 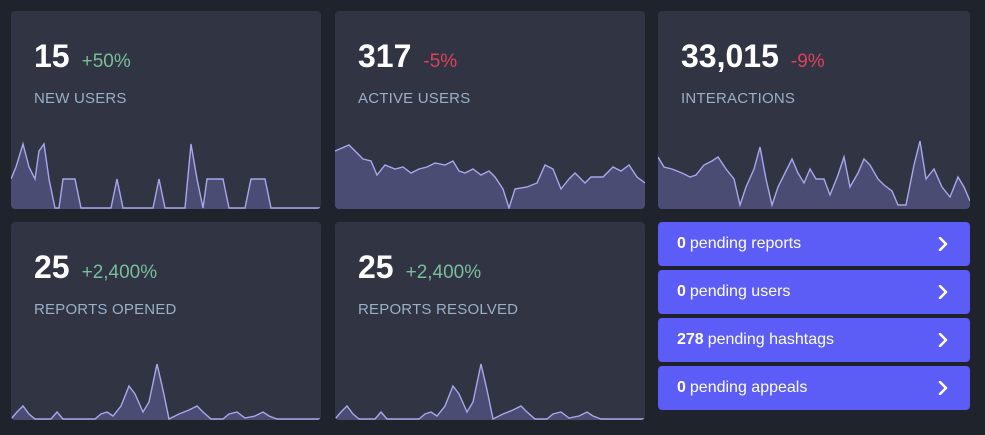 What do you see at coordinates (438, 309) in the screenshot?
I see `metric-label: REPORTS RESOLVED` at bounding box center [438, 309].